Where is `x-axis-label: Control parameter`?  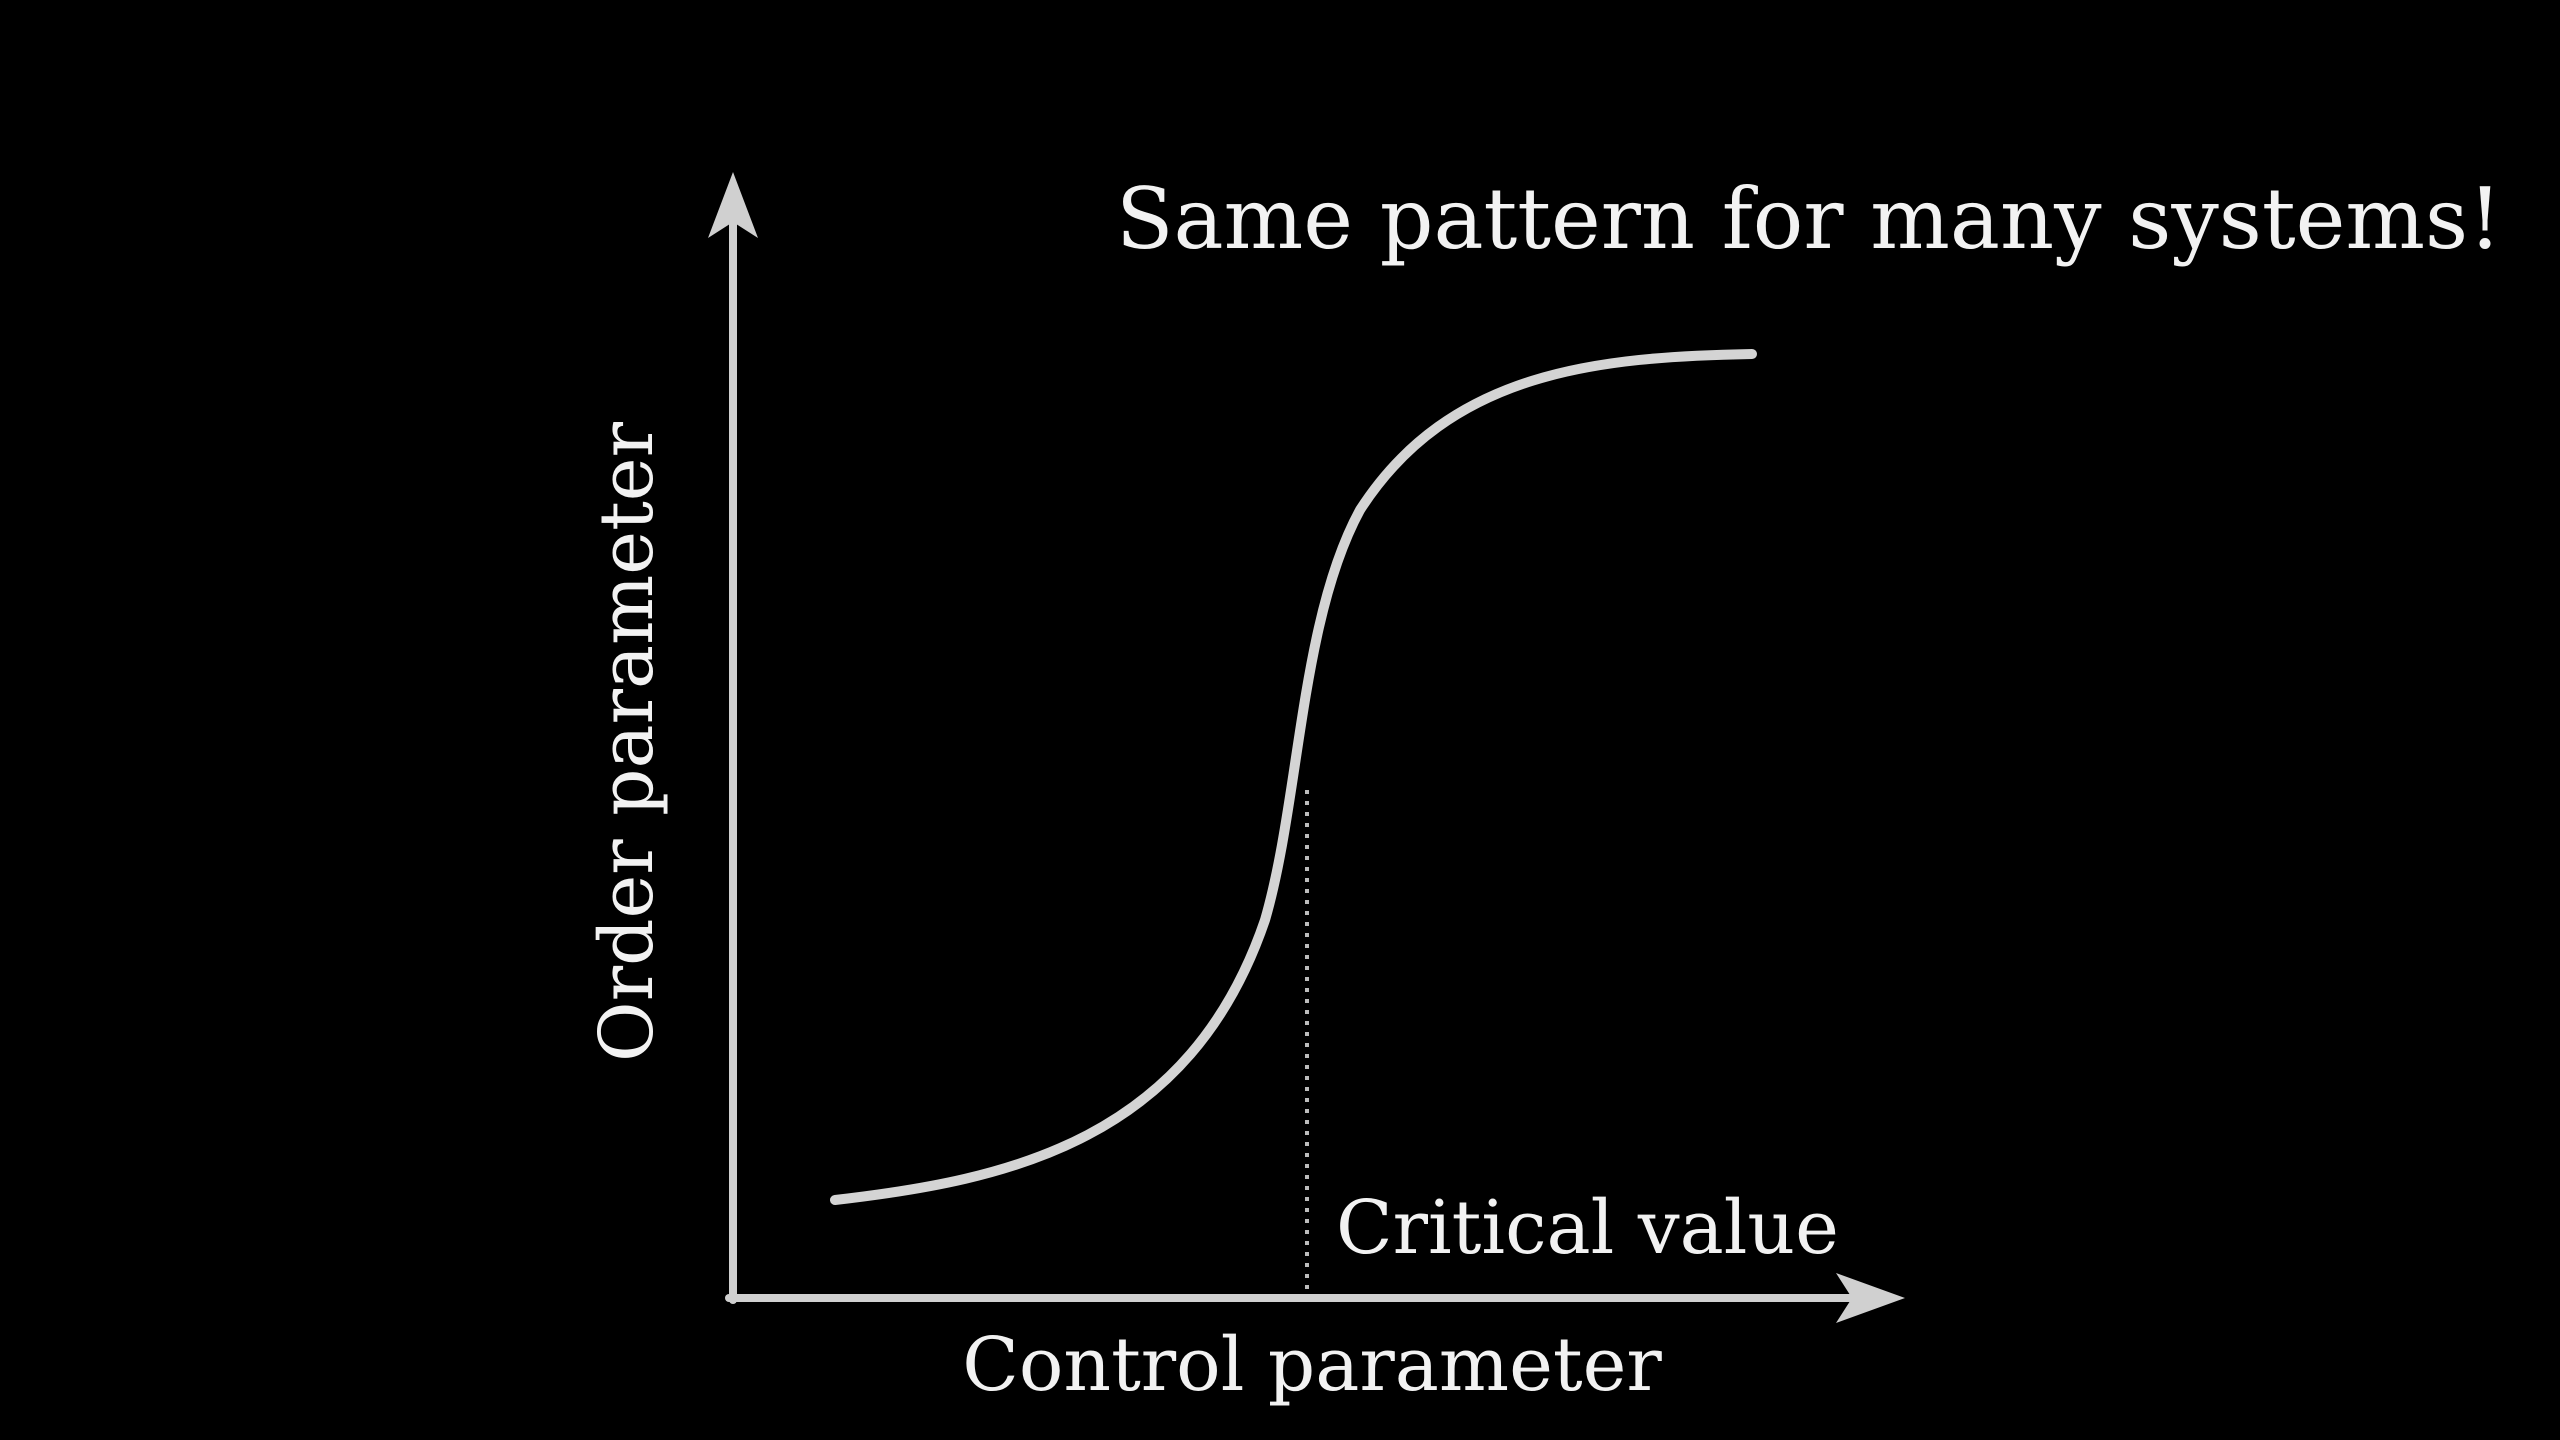 x-axis-label: Control parameter is located at coordinates (1312, 1365).